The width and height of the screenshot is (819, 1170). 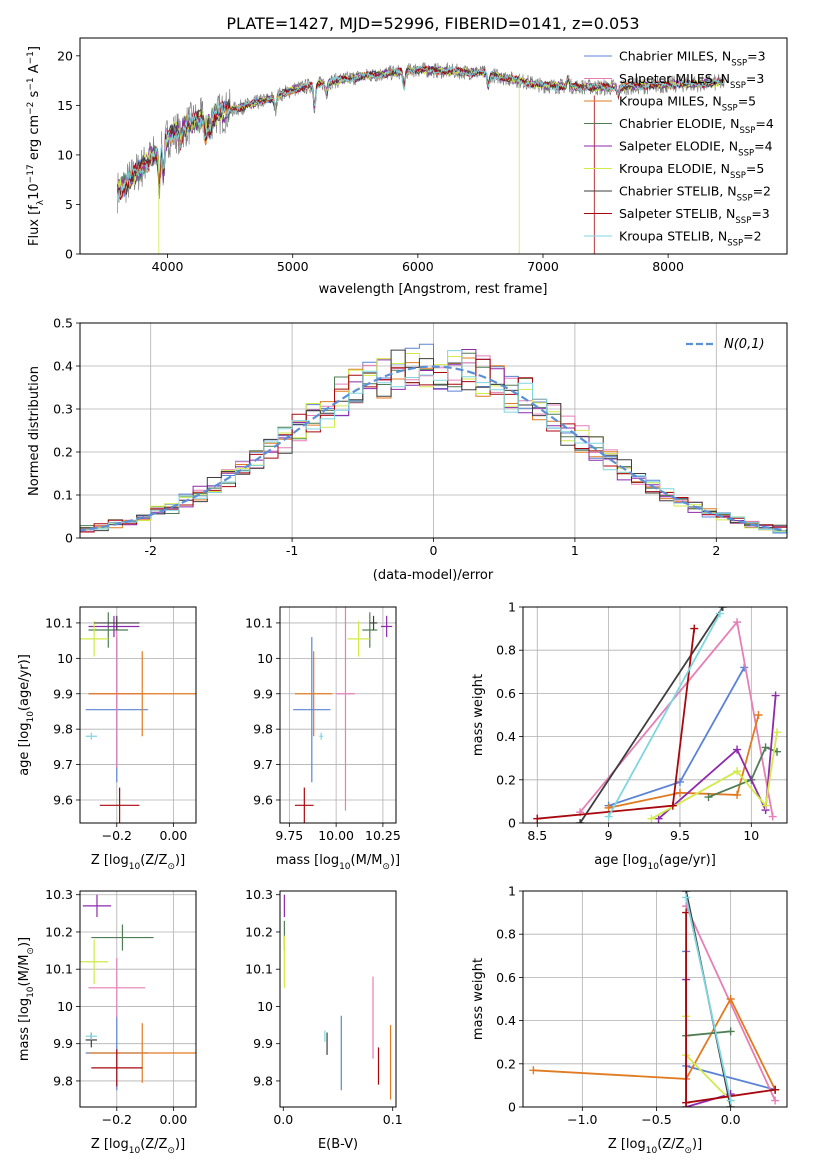 I want to click on legend-label: Kroupa STELIB, NSSP=2, so click(x=690, y=239).